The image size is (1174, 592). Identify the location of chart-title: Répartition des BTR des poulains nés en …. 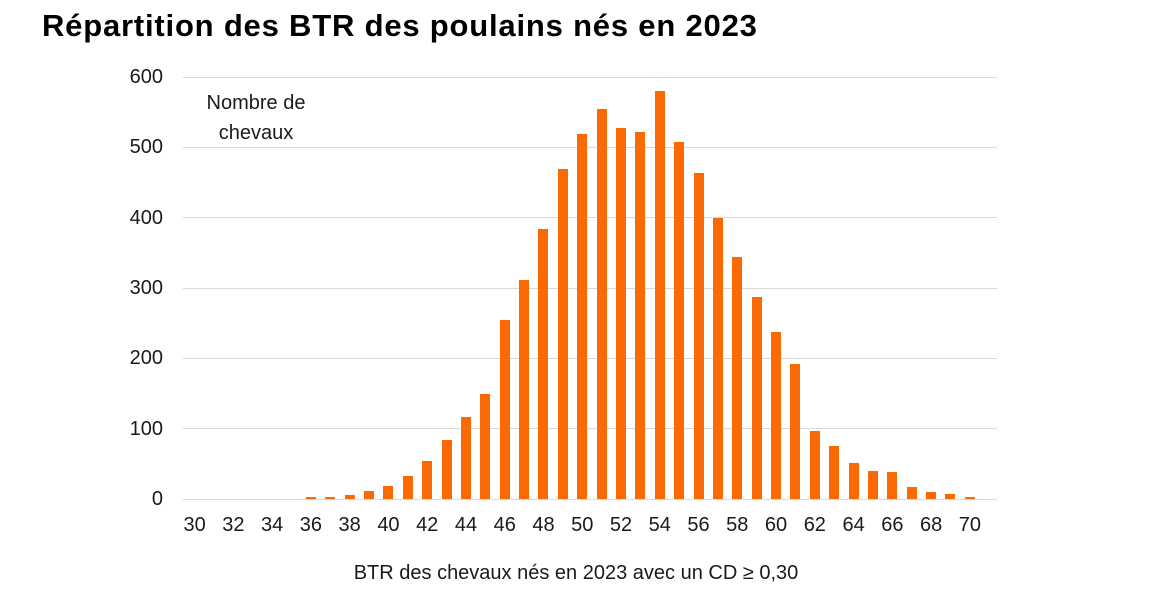
(400, 25).